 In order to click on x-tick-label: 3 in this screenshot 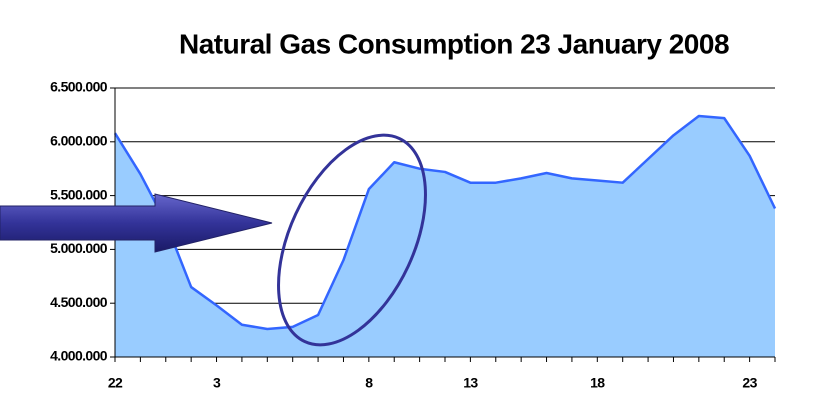, I will do `click(217, 383)`.